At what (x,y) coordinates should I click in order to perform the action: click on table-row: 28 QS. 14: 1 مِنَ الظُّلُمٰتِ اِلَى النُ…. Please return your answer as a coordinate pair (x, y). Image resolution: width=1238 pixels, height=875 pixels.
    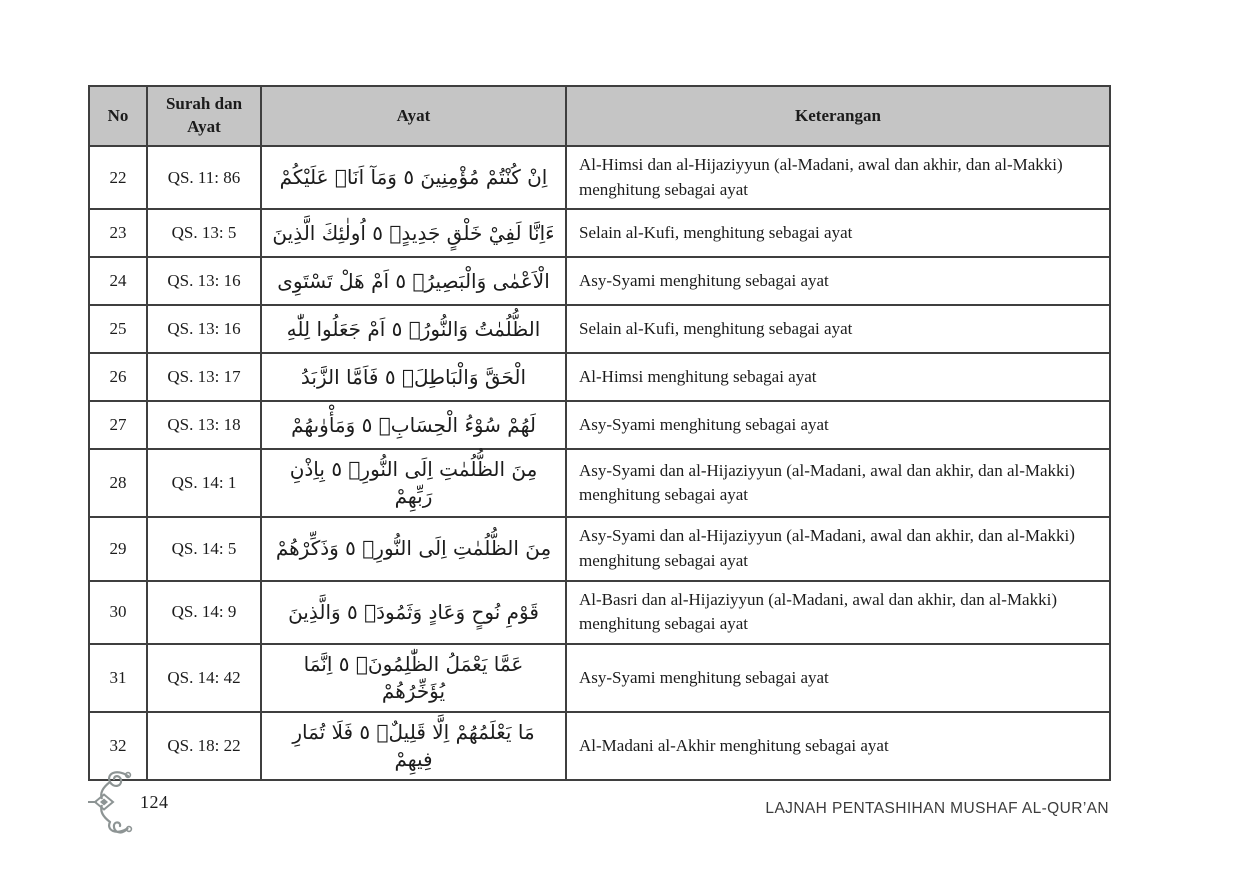
    Looking at the image, I should click on (599, 483).